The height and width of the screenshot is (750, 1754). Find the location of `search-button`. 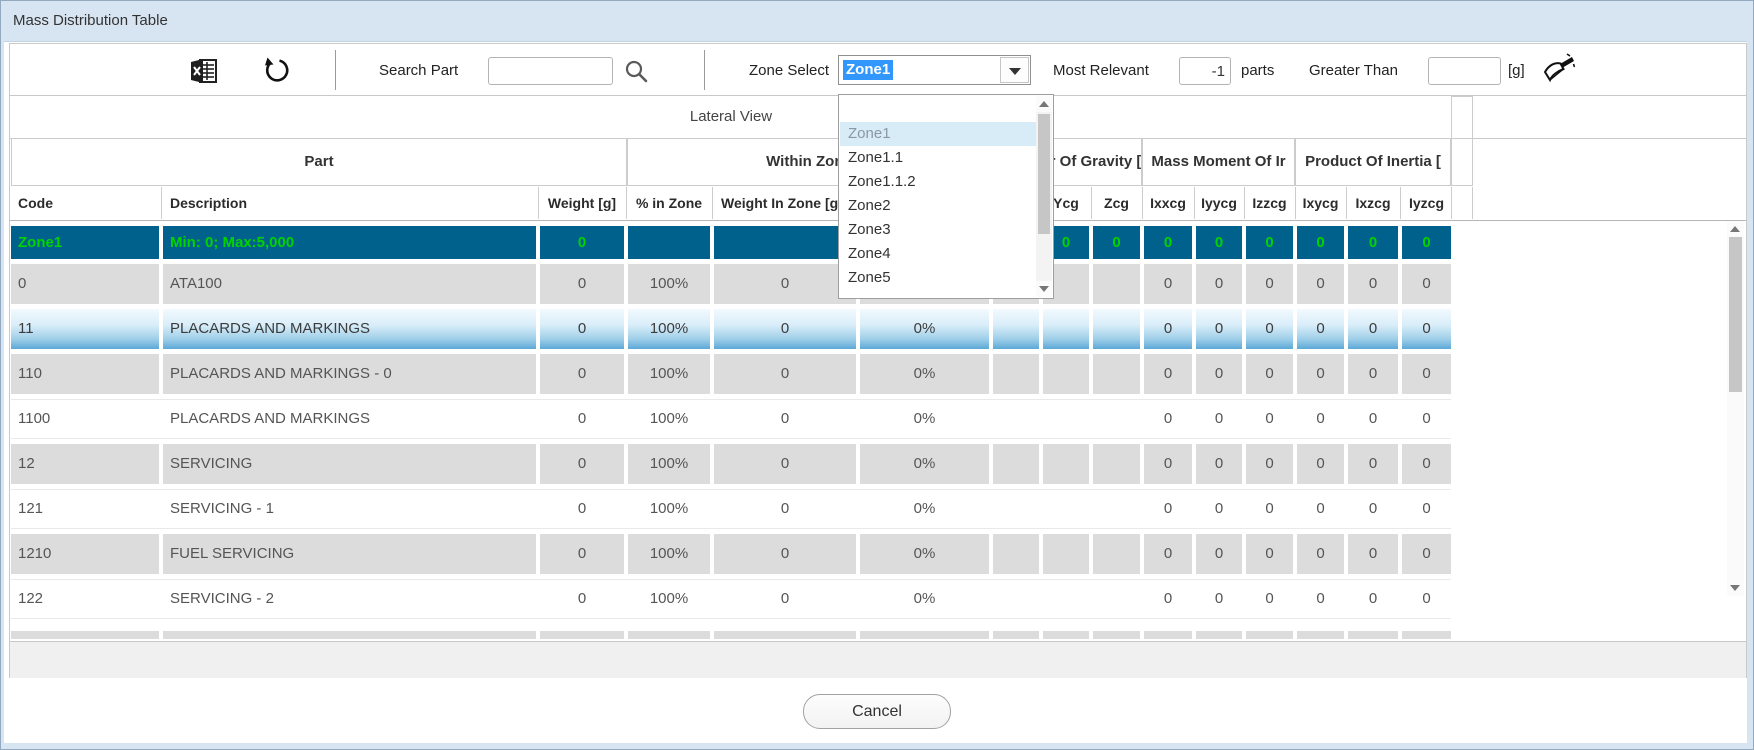

search-button is located at coordinates (636, 71).